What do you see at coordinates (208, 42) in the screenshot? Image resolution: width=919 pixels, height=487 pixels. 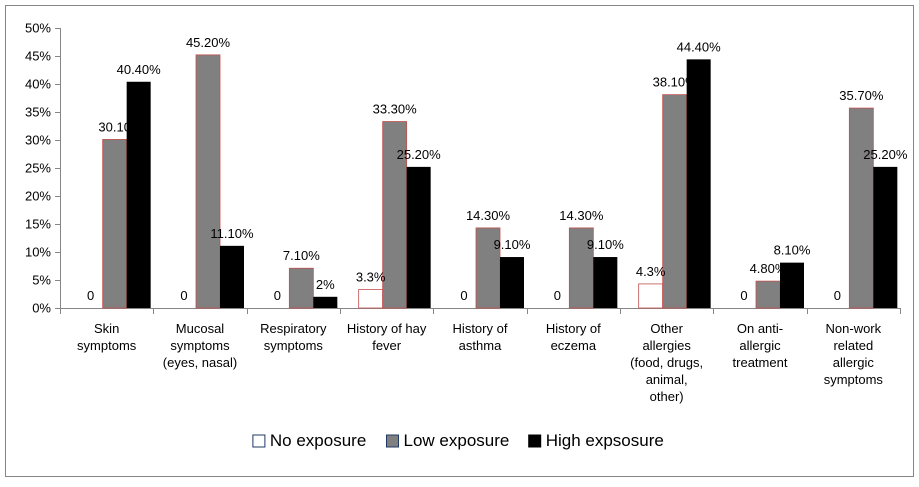 I see `data-label: 45.20%` at bounding box center [208, 42].